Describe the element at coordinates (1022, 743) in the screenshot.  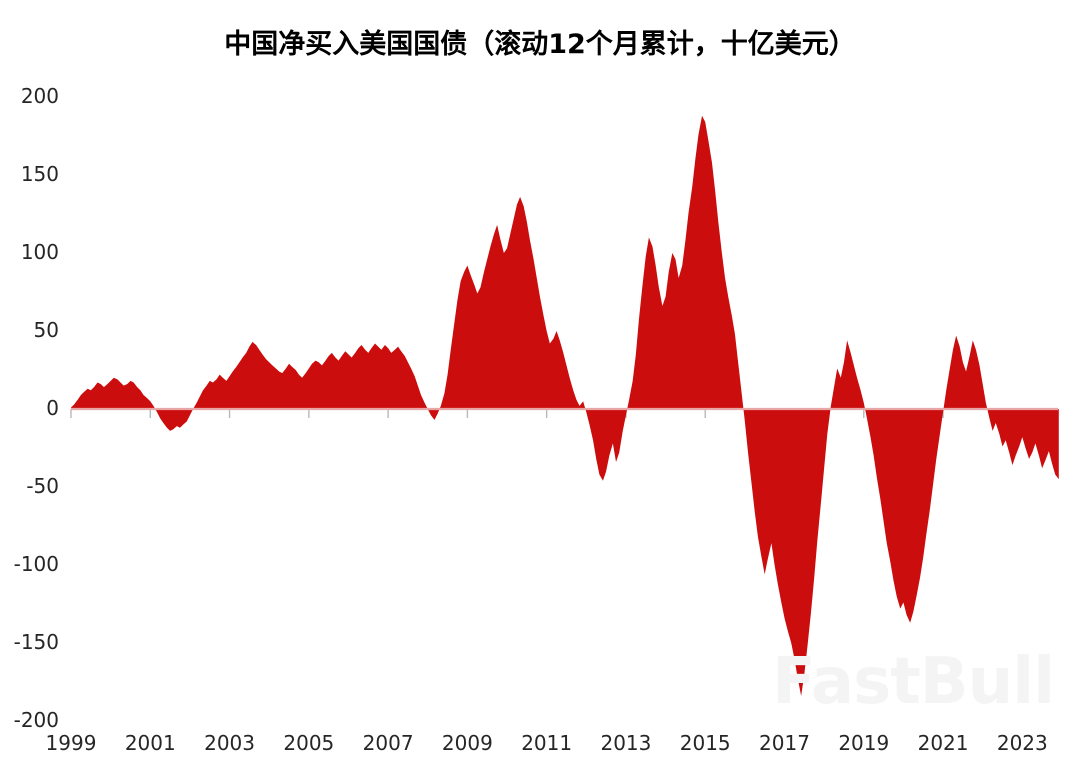
I see `x-axis-tick-label: 2023` at that location.